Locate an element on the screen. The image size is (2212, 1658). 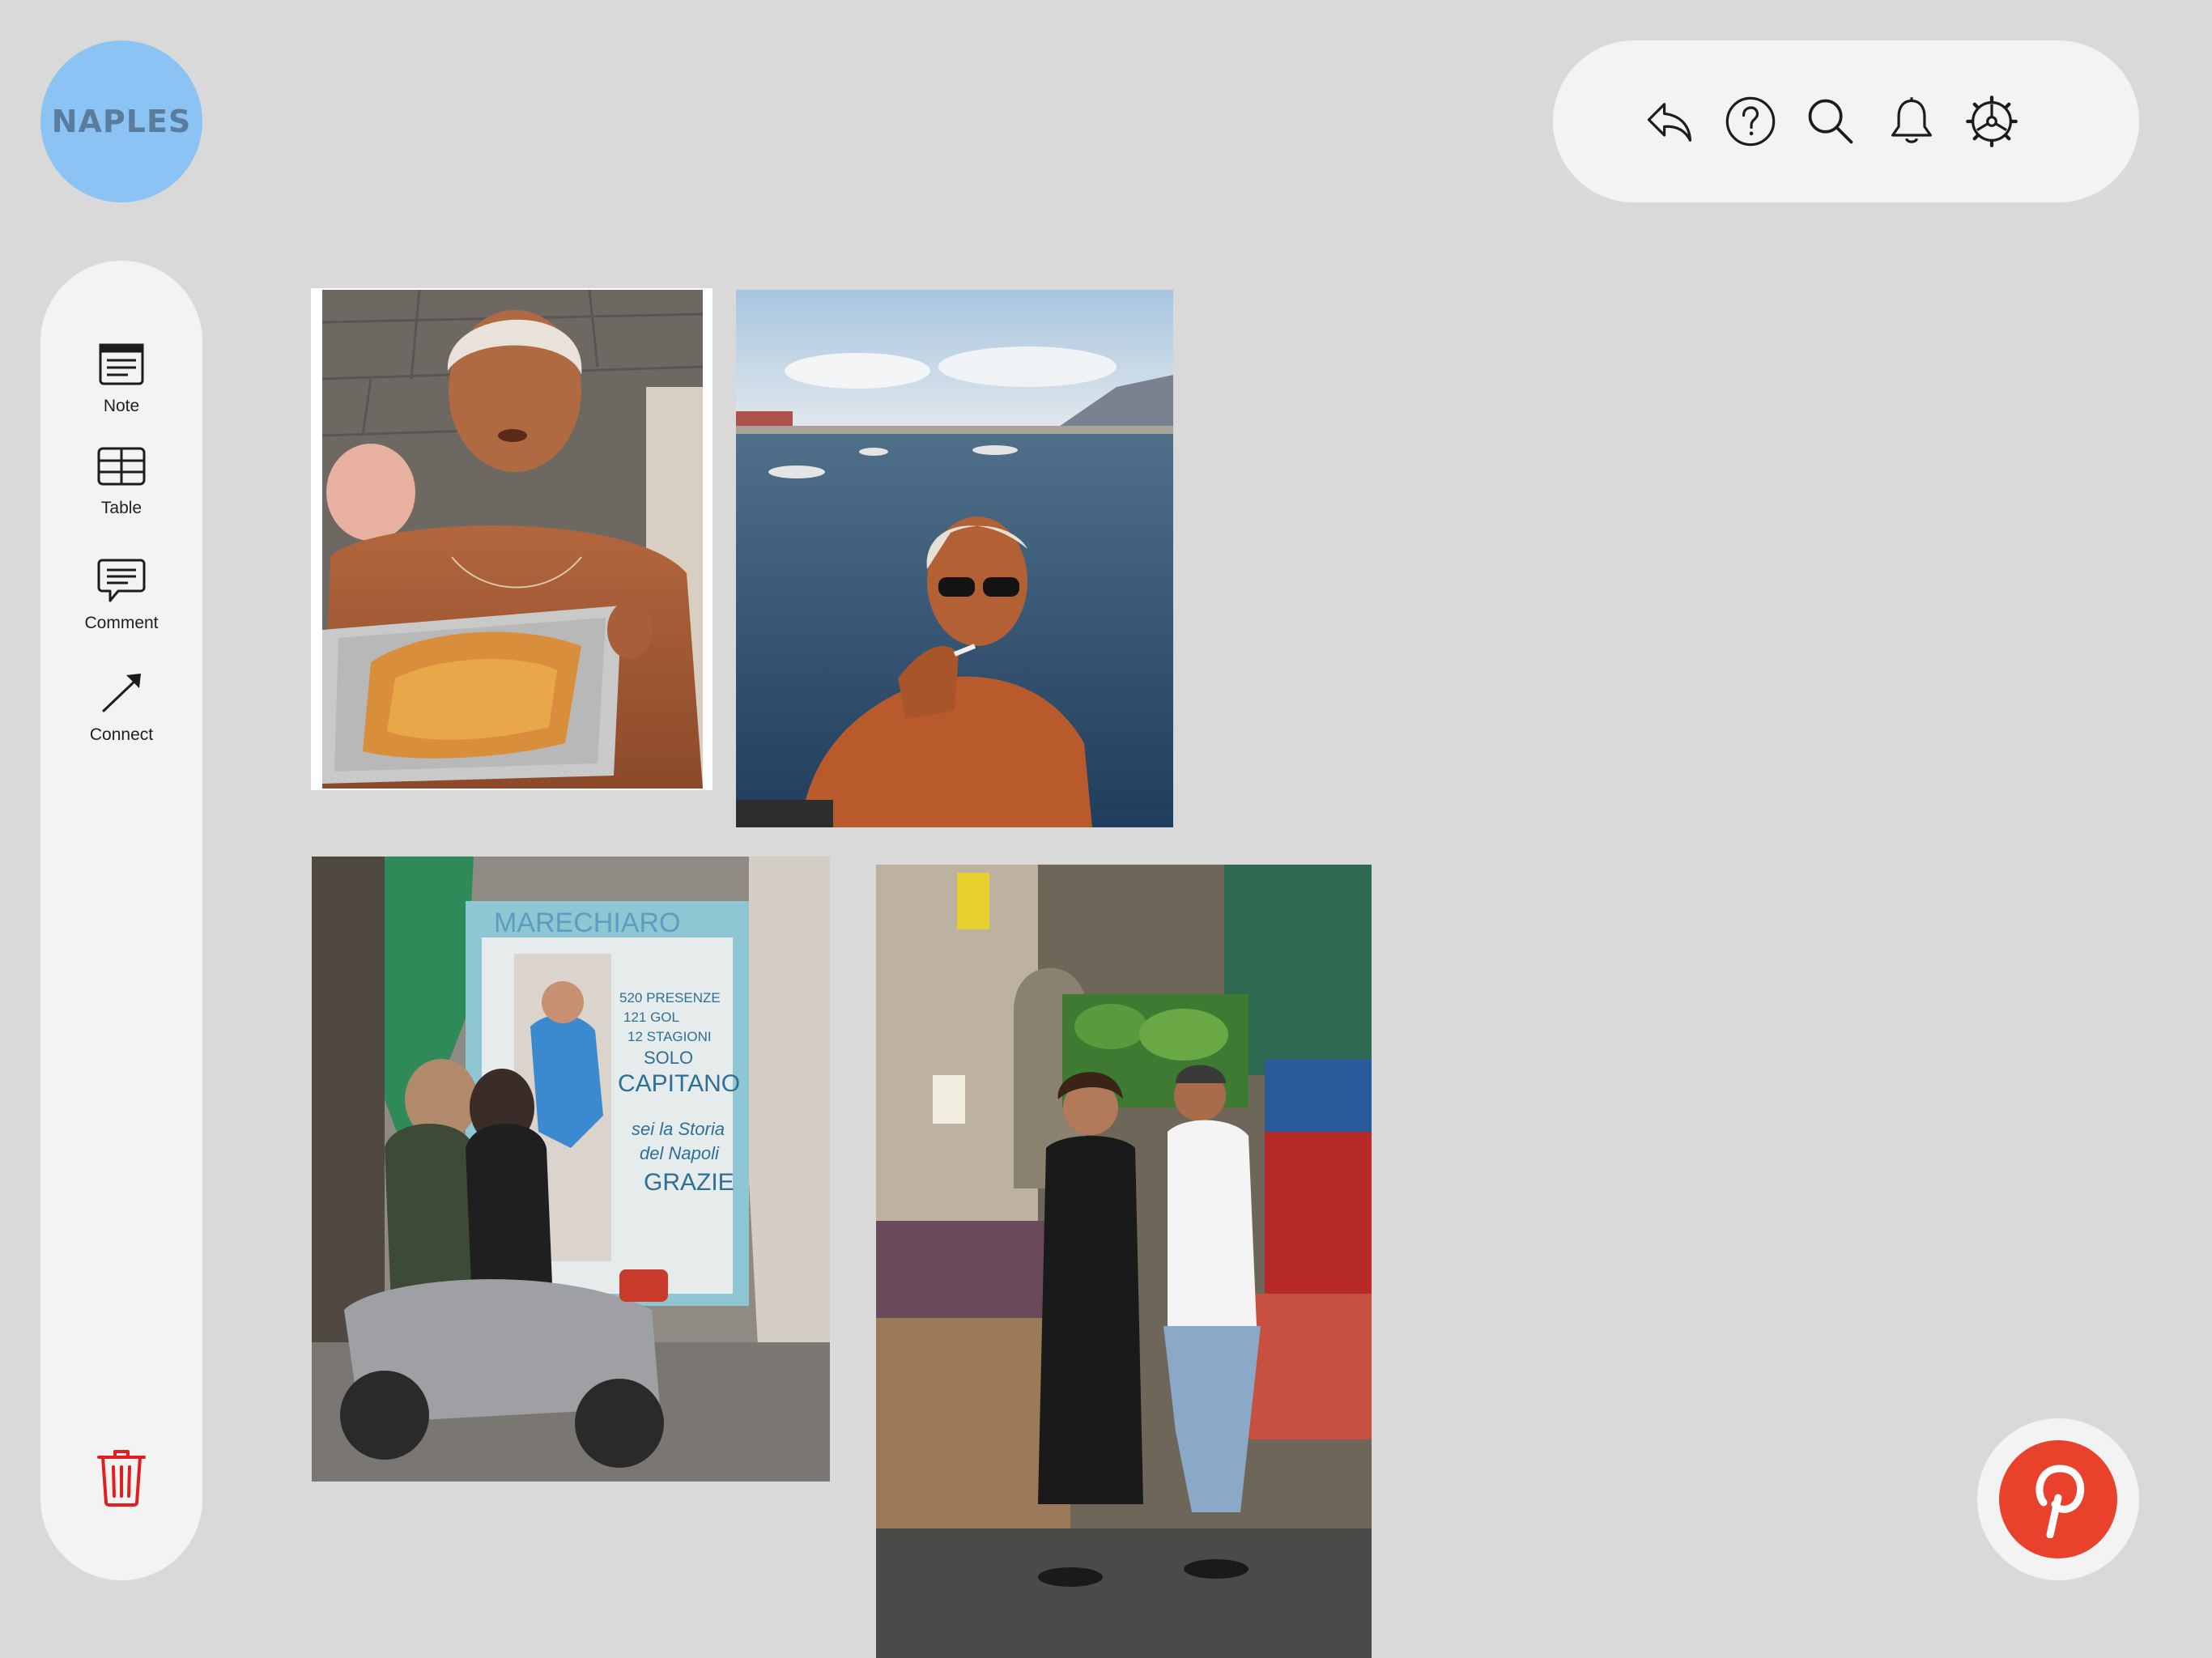
pinterest-icon is located at coordinates (2060, 1501).